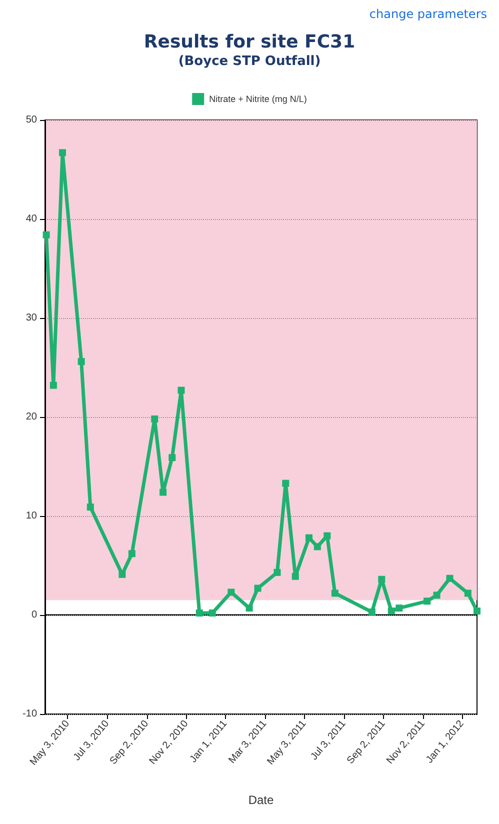 The width and height of the screenshot is (499, 824). What do you see at coordinates (250, 42) in the screenshot?
I see `chart-title: Results for site FC31` at bounding box center [250, 42].